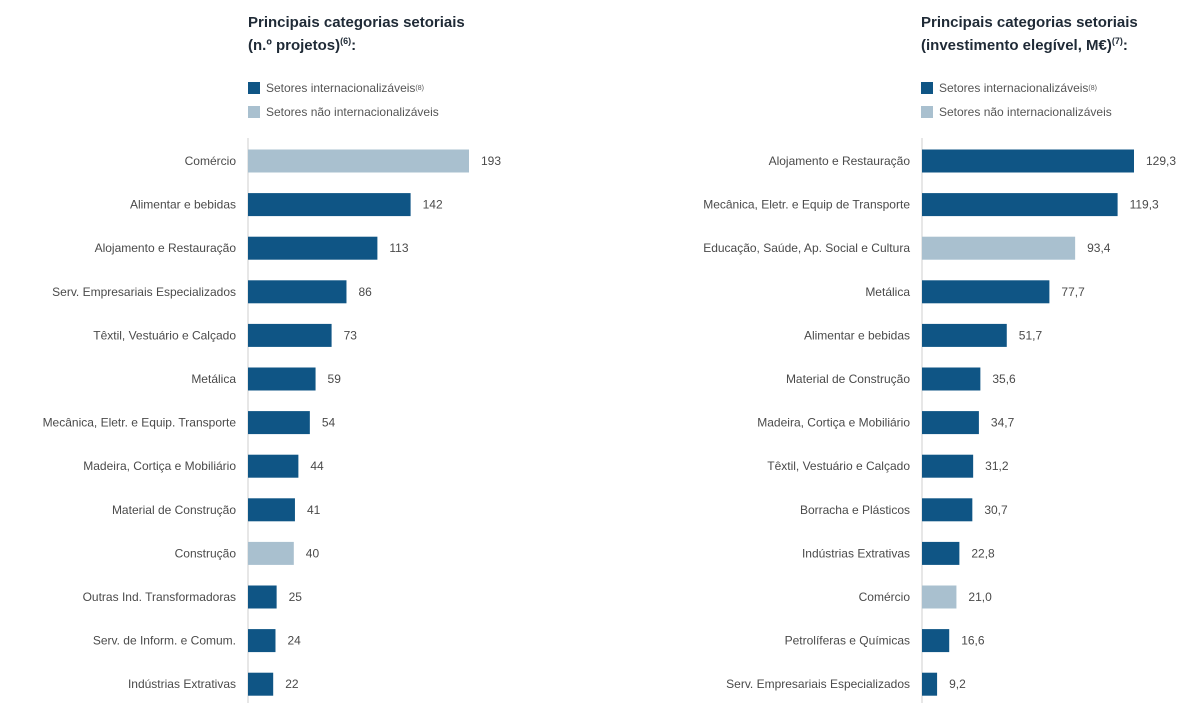 This screenshot has width=1201, height=716. I want to click on value-label-mecanica-eletr-e-equip-transporte: 54, so click(329, 423).